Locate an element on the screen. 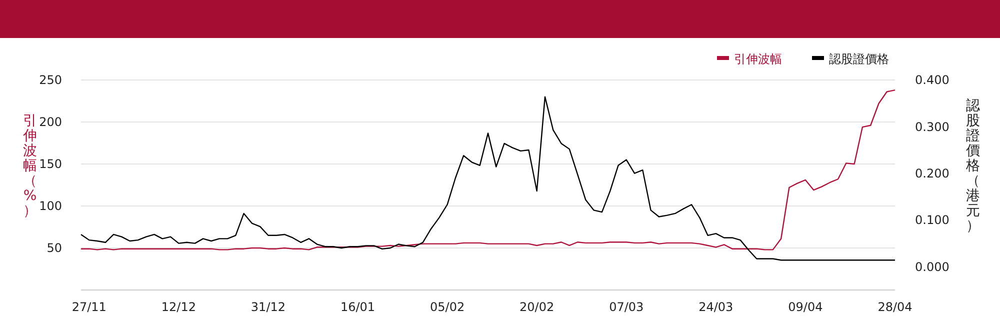 Image resolution: width=1000 pixels, height=324 pixels. y2-tick-label: 0.100 is located at coordinates (932, 220).